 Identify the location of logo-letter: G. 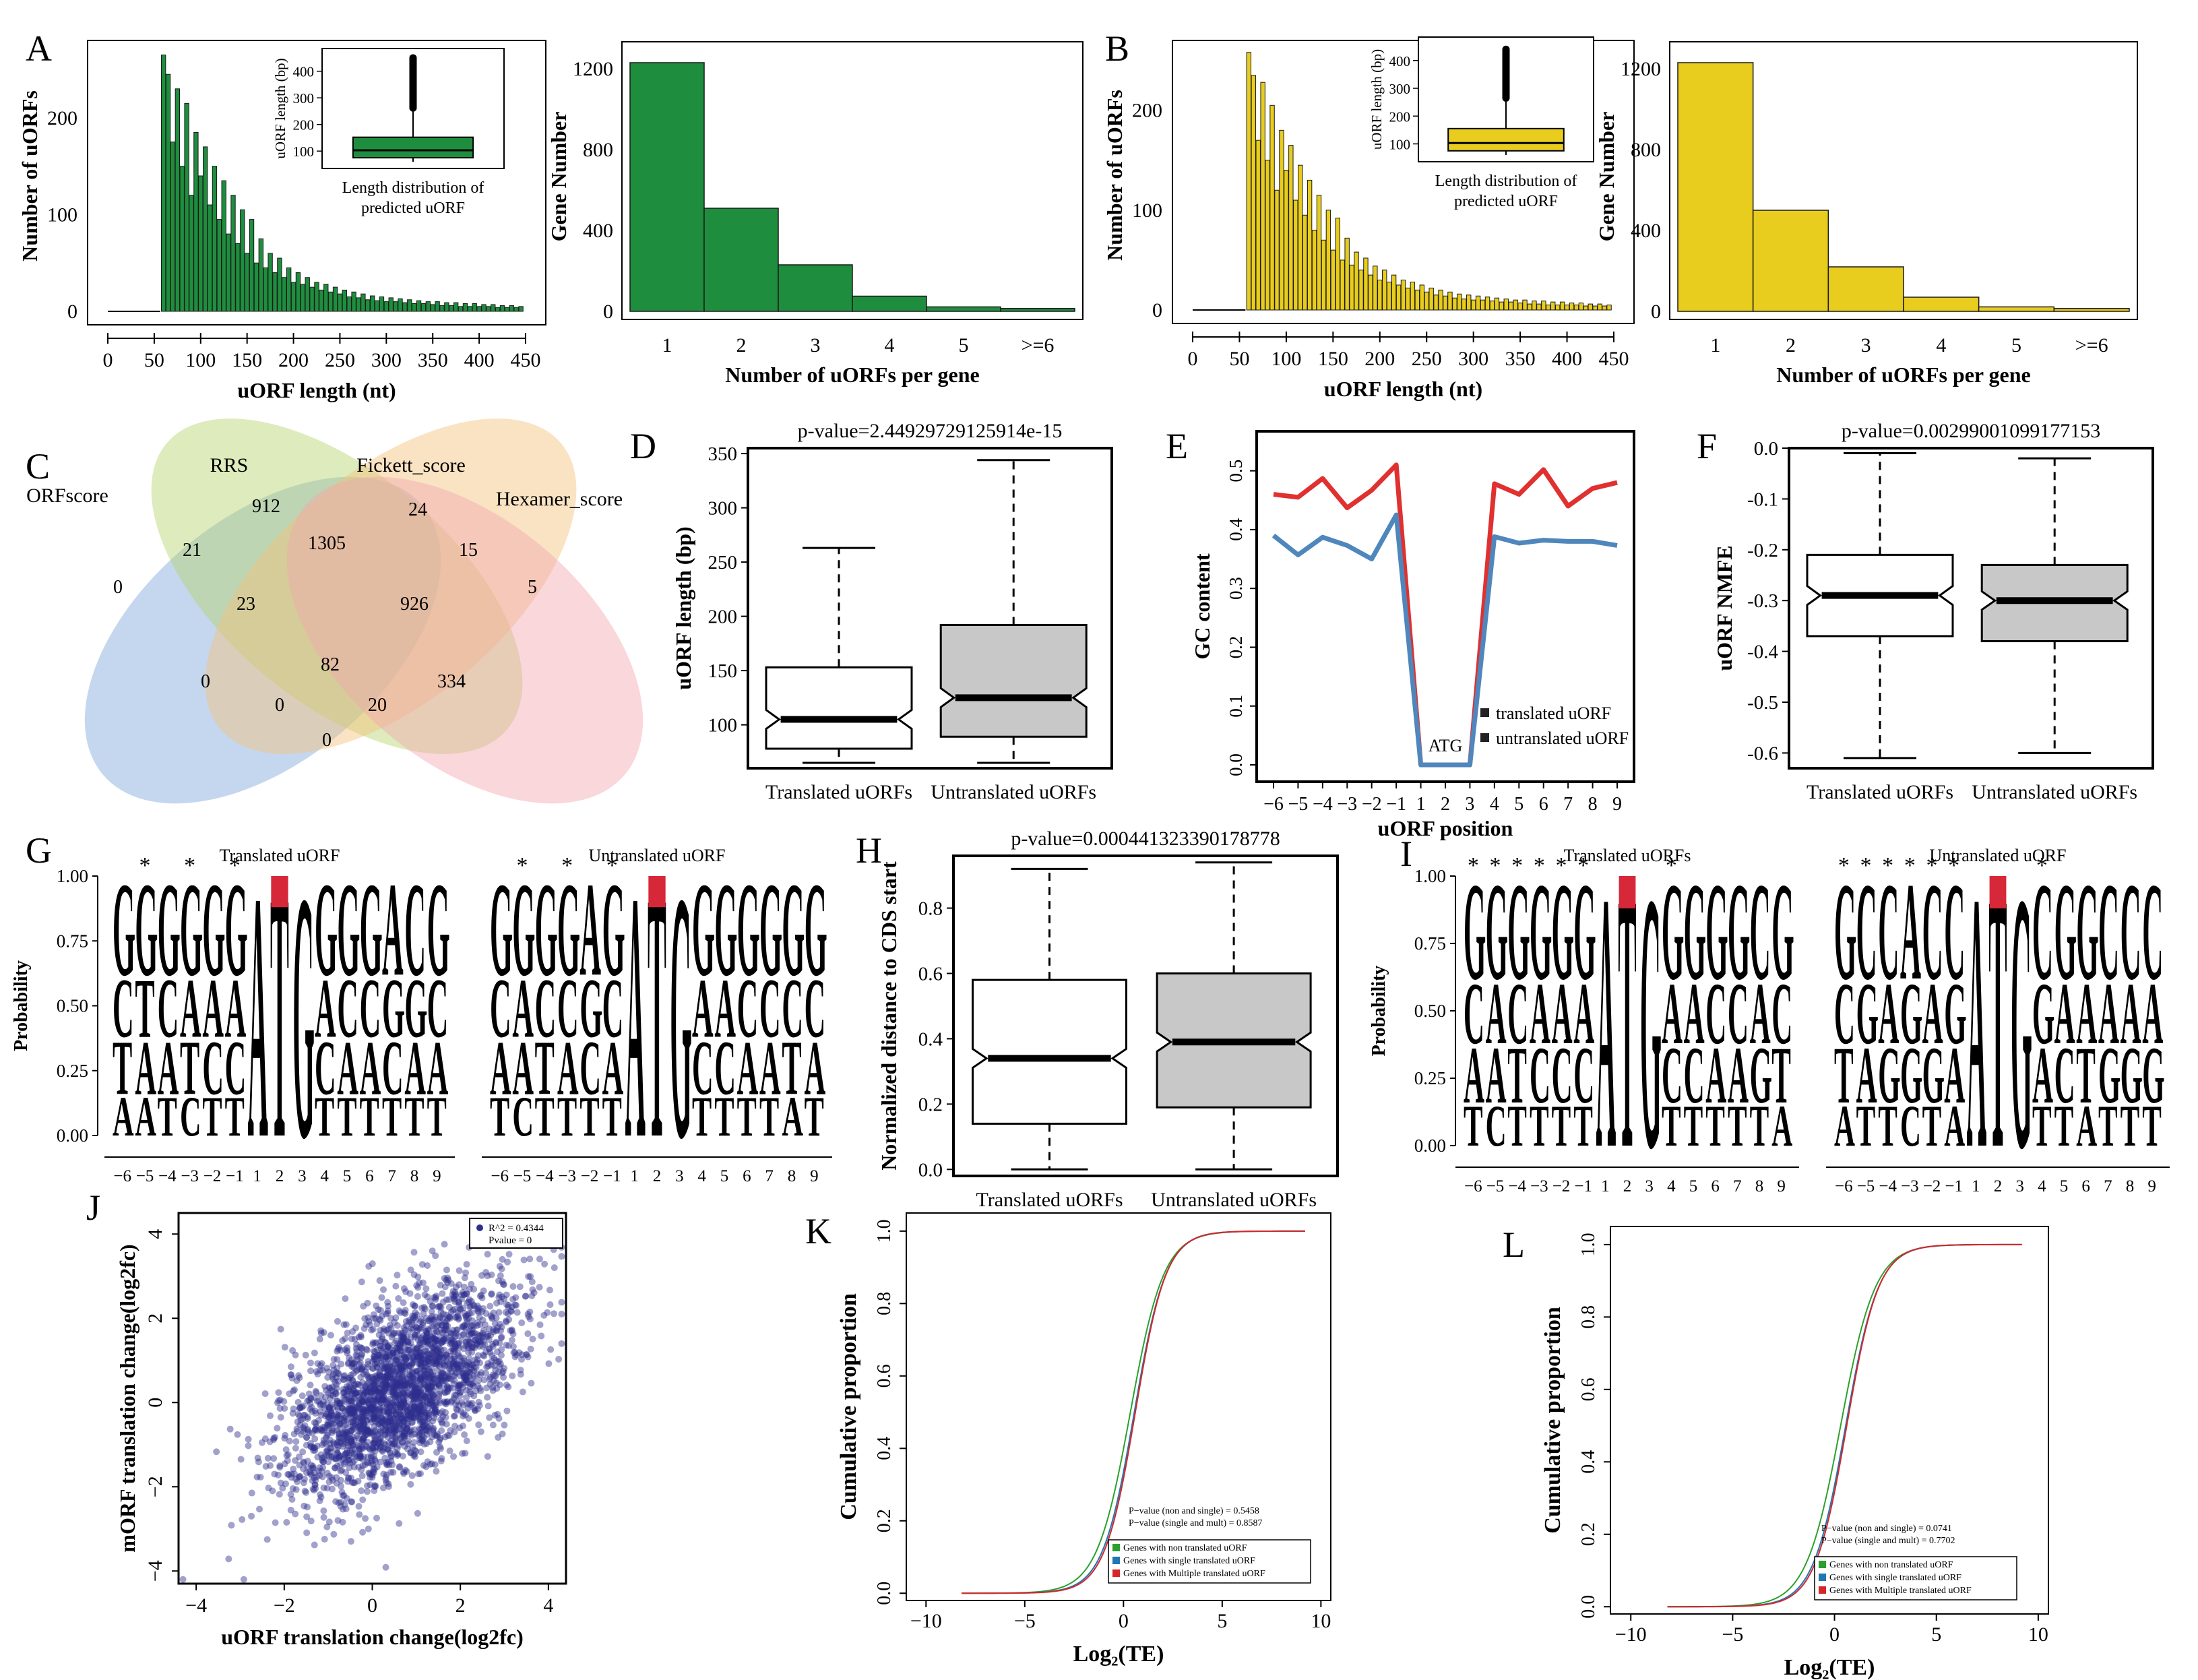
(546, 929).